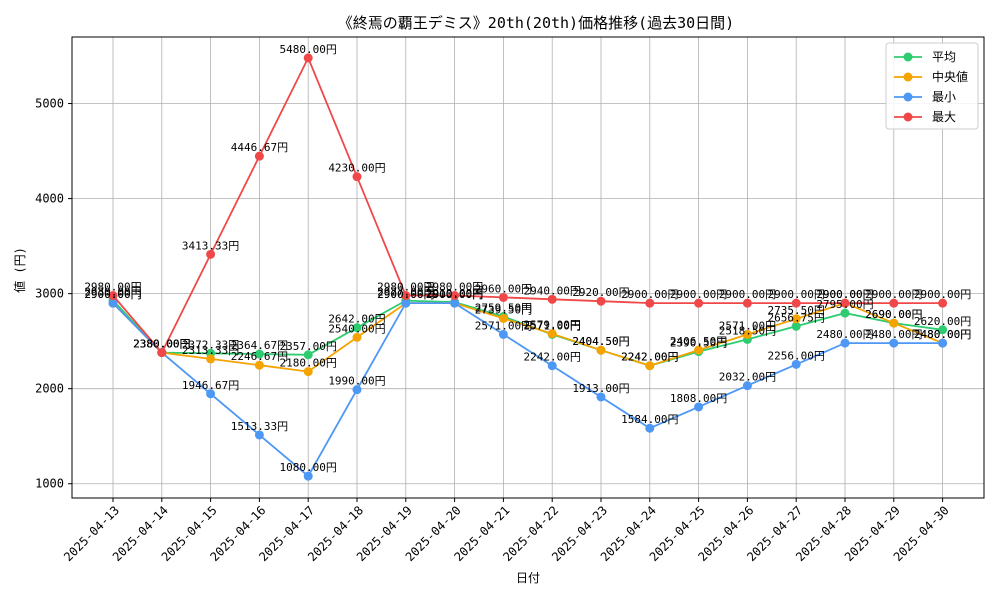 Image resolution: width=1000 pixels, height=604 pixels. I want to click on y-axis-label: 値 (円), so click(19, 270).